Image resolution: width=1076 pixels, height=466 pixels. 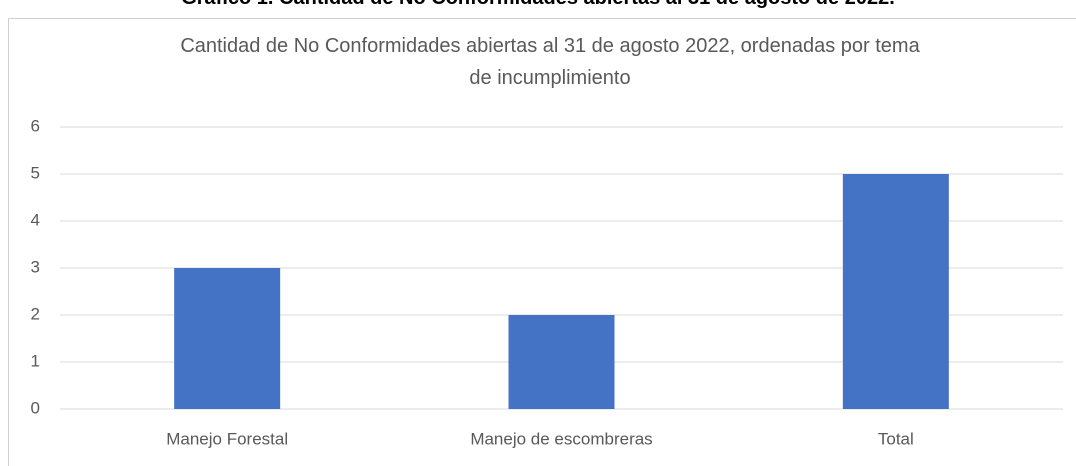 What do you see at coordinates (35, 407) in the screenshot?
I see `y-tick-label: 0` at bounding box center [35, 407].